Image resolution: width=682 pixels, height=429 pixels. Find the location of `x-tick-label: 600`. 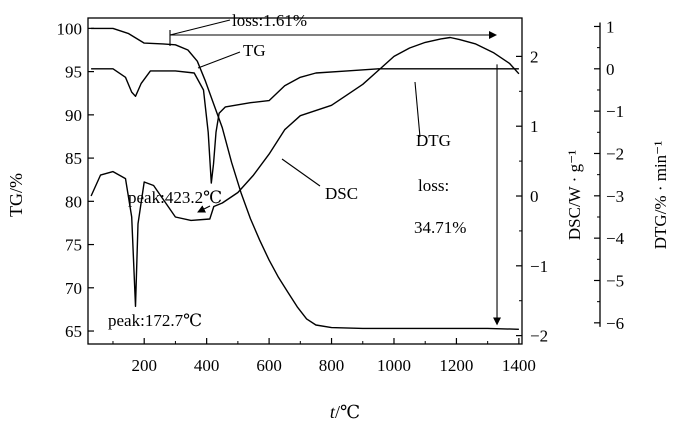

x-tick-label: 600 is located at coordinates (269, 365).